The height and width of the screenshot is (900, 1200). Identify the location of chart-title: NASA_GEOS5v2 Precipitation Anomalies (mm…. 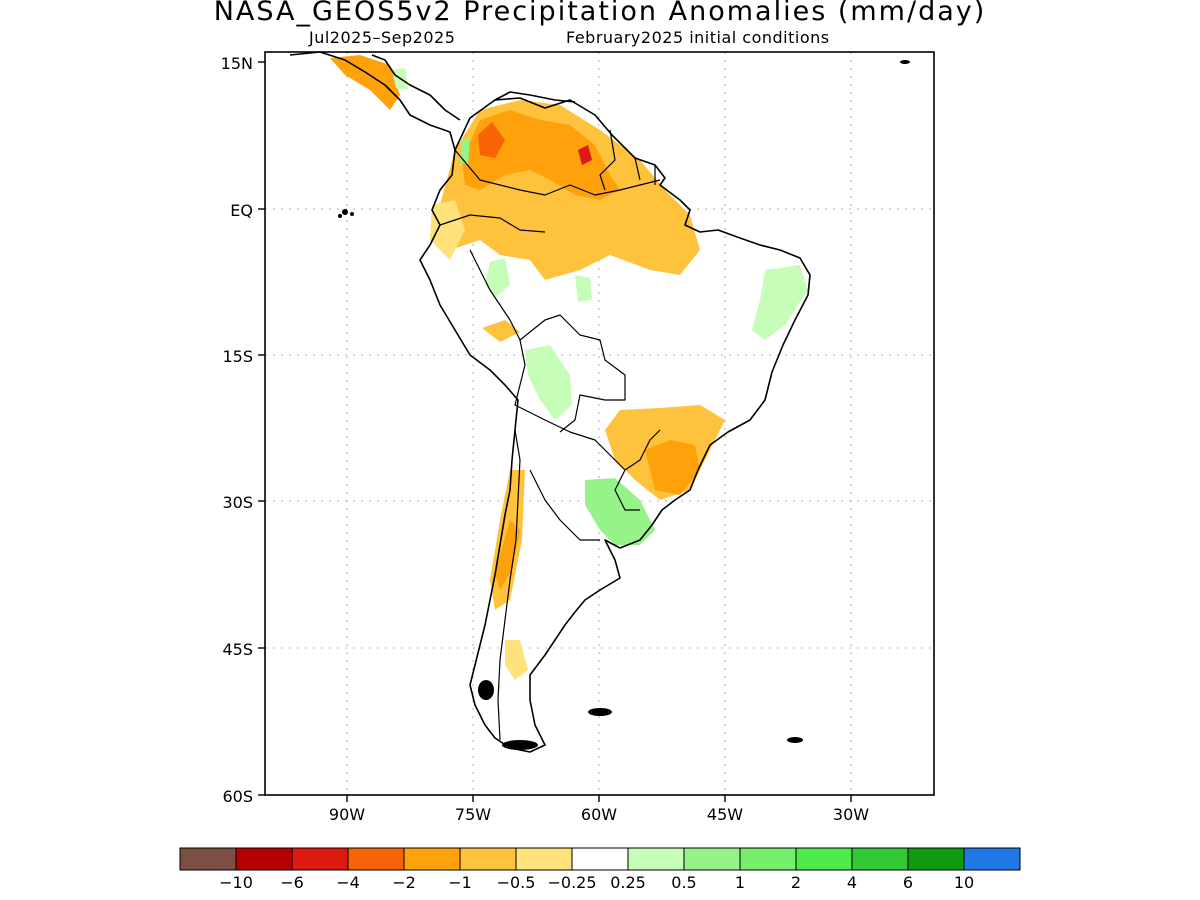
(600, 13).